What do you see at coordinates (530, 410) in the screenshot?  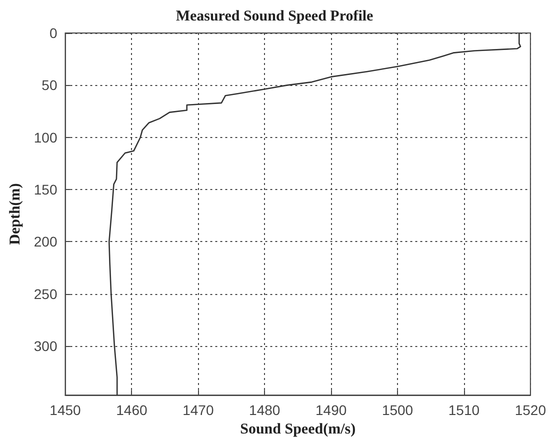 I see `x-tick-label: 1520` at bounding box center [530, 410].